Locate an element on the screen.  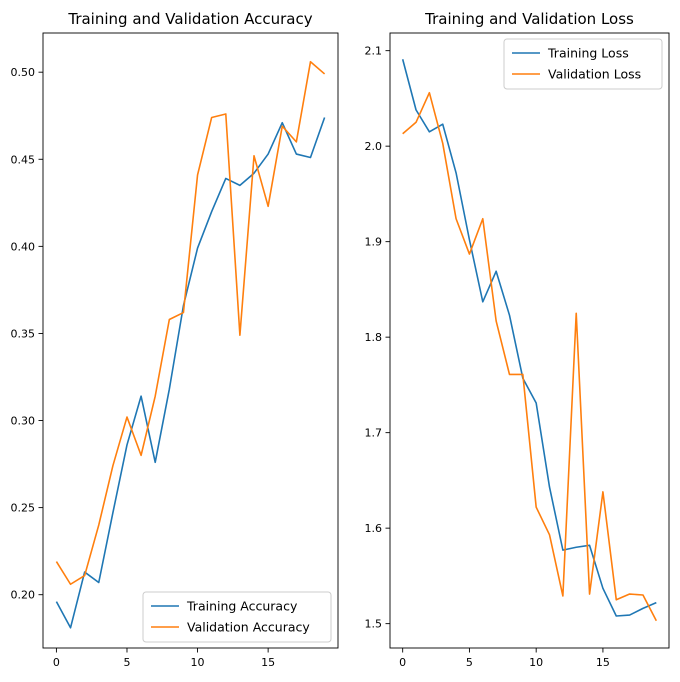
loss-y-tick-label: 2.0 is located at coordinates (374, 146).